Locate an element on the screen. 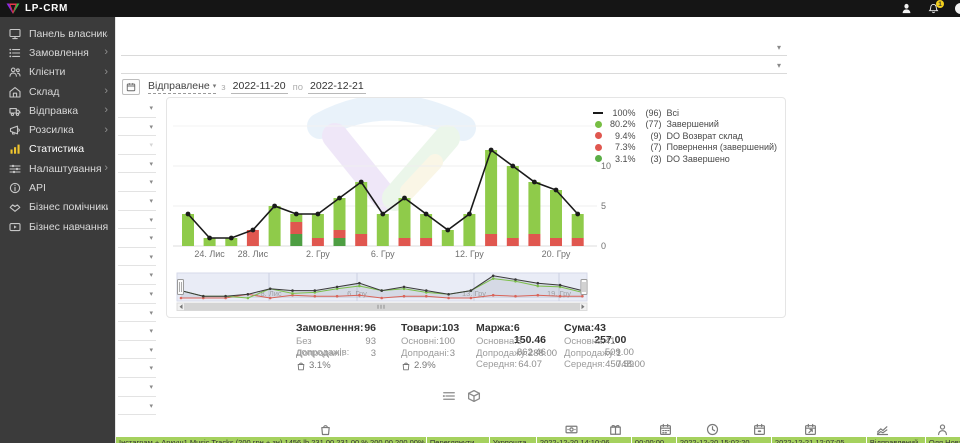  calendar-day-icon is located at coordinates (759, 429).